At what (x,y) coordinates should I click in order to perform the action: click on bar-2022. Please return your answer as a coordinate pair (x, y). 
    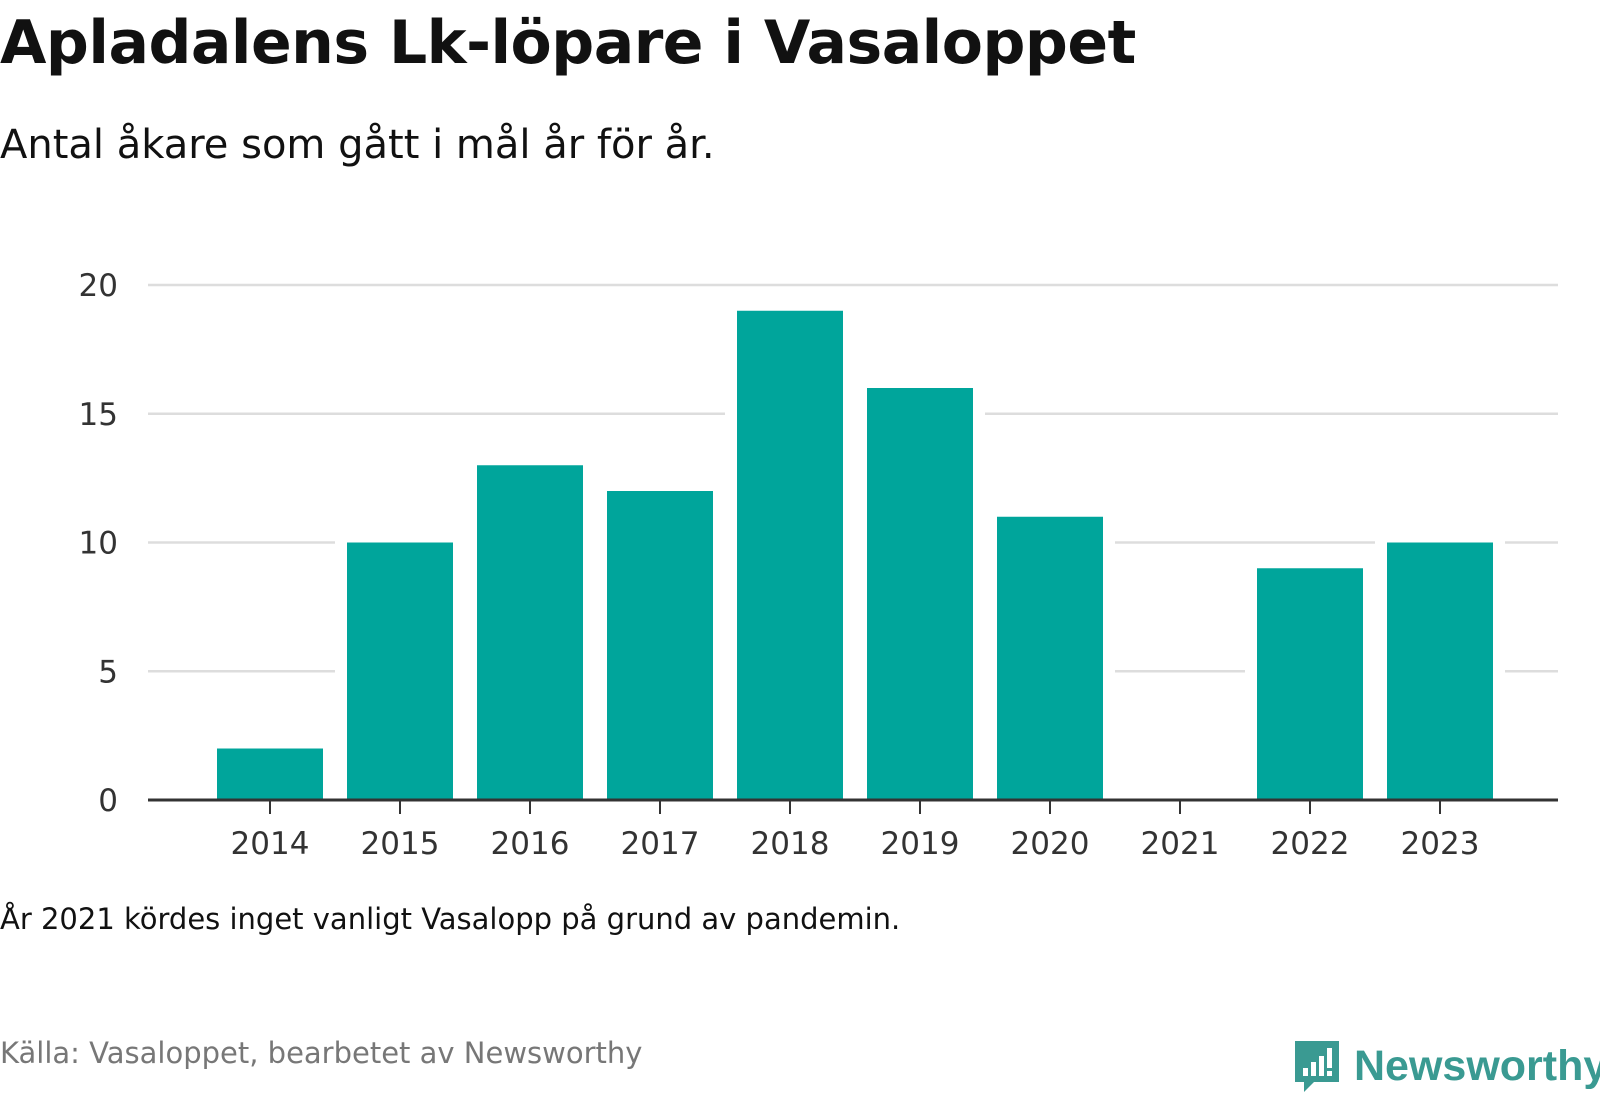
    Looking at the image, I should click on (1310, 684).